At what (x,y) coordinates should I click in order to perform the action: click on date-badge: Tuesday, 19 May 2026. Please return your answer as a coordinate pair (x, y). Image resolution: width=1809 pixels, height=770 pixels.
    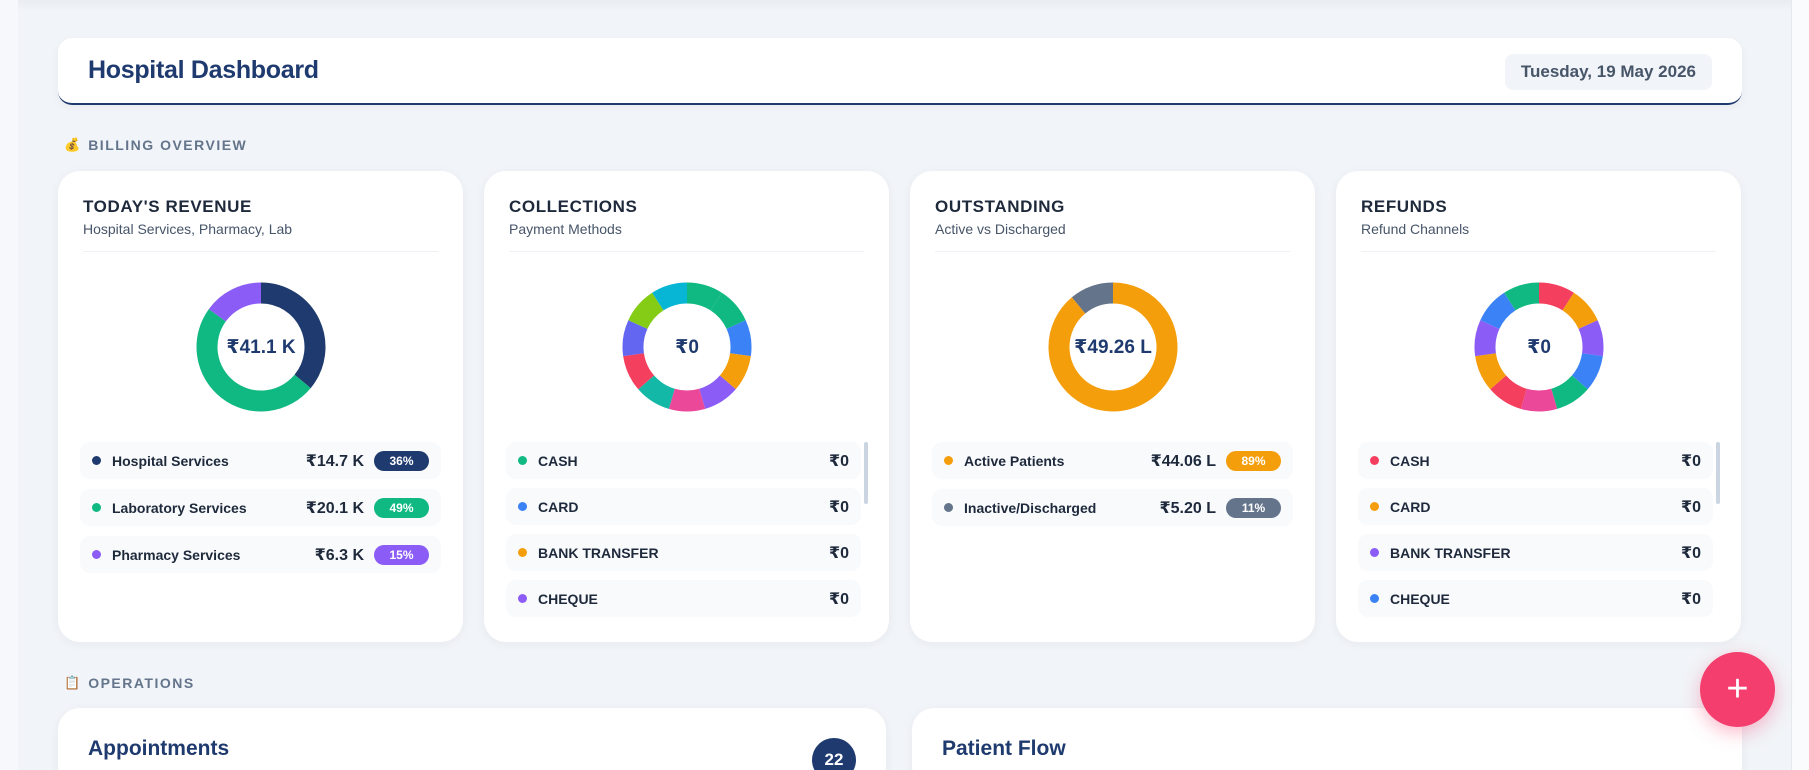
    Looking at the image, I should click on (1608, 72).